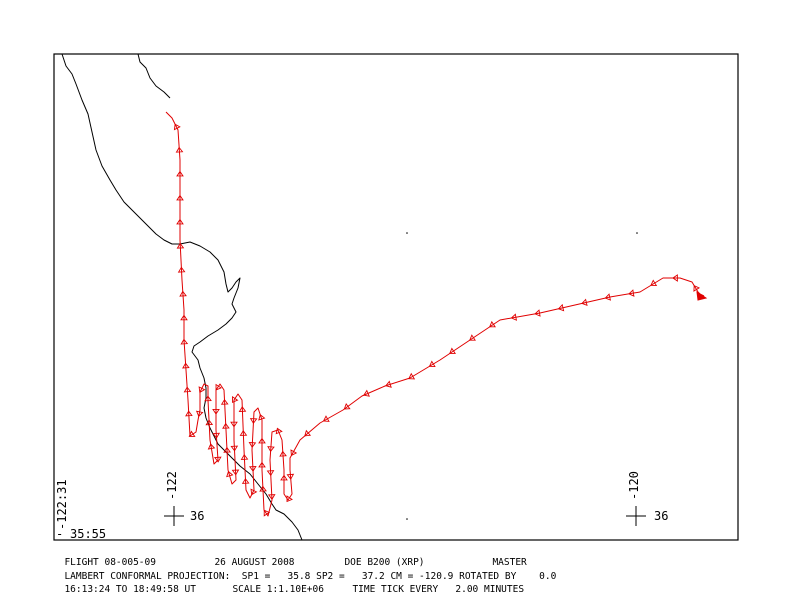  I want to click on aircraft: DOE B200 (XRP), so click(384, 562).